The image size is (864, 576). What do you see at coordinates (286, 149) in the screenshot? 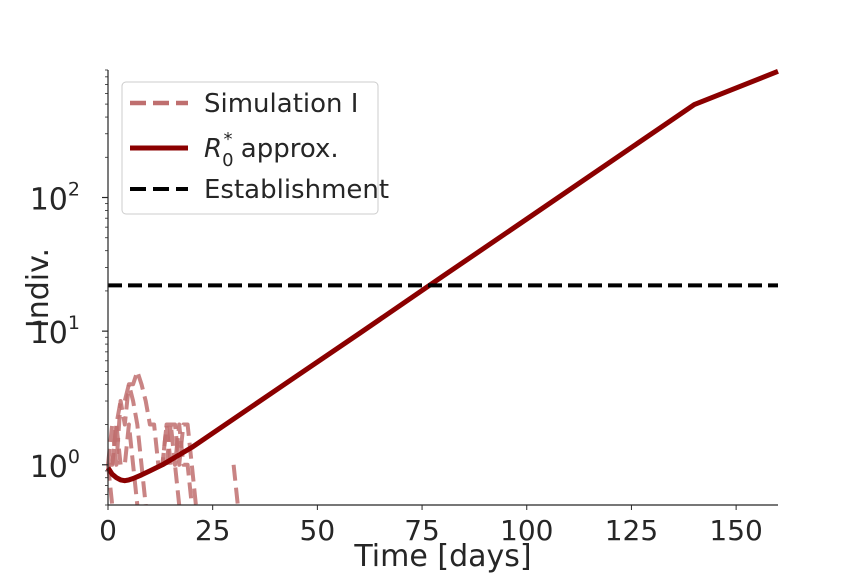
I see `legend-label-approx-rest: approx.` at bounding box center [286, 149].